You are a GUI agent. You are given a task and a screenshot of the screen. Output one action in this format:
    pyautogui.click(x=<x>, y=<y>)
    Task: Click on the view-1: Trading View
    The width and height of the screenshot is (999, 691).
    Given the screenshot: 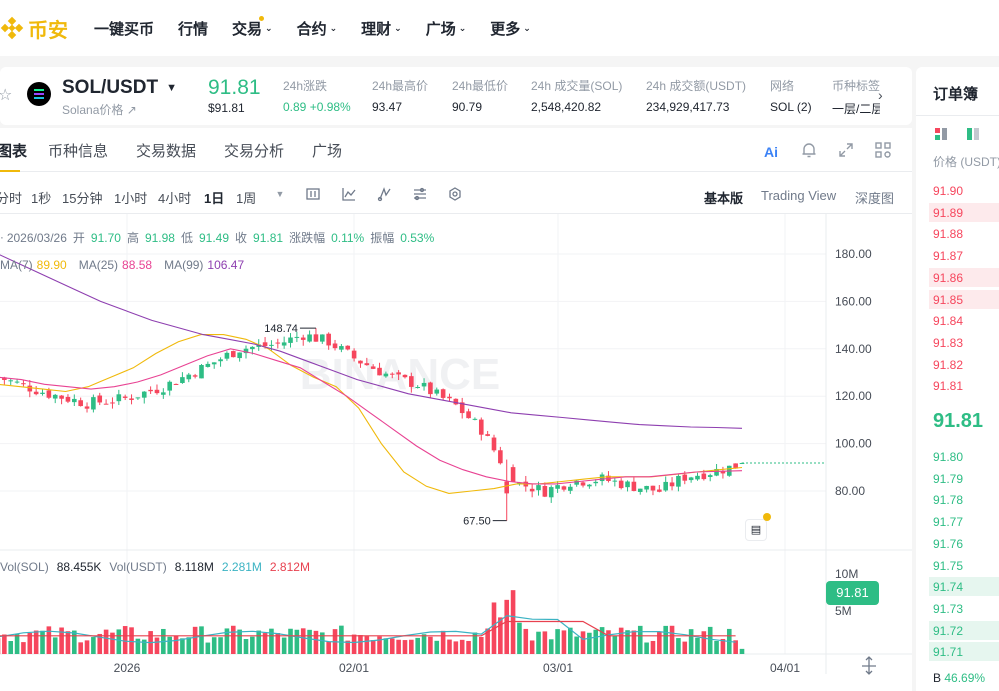 What is the action you would take?
    pyautogui.click(x=799, y=195)
    